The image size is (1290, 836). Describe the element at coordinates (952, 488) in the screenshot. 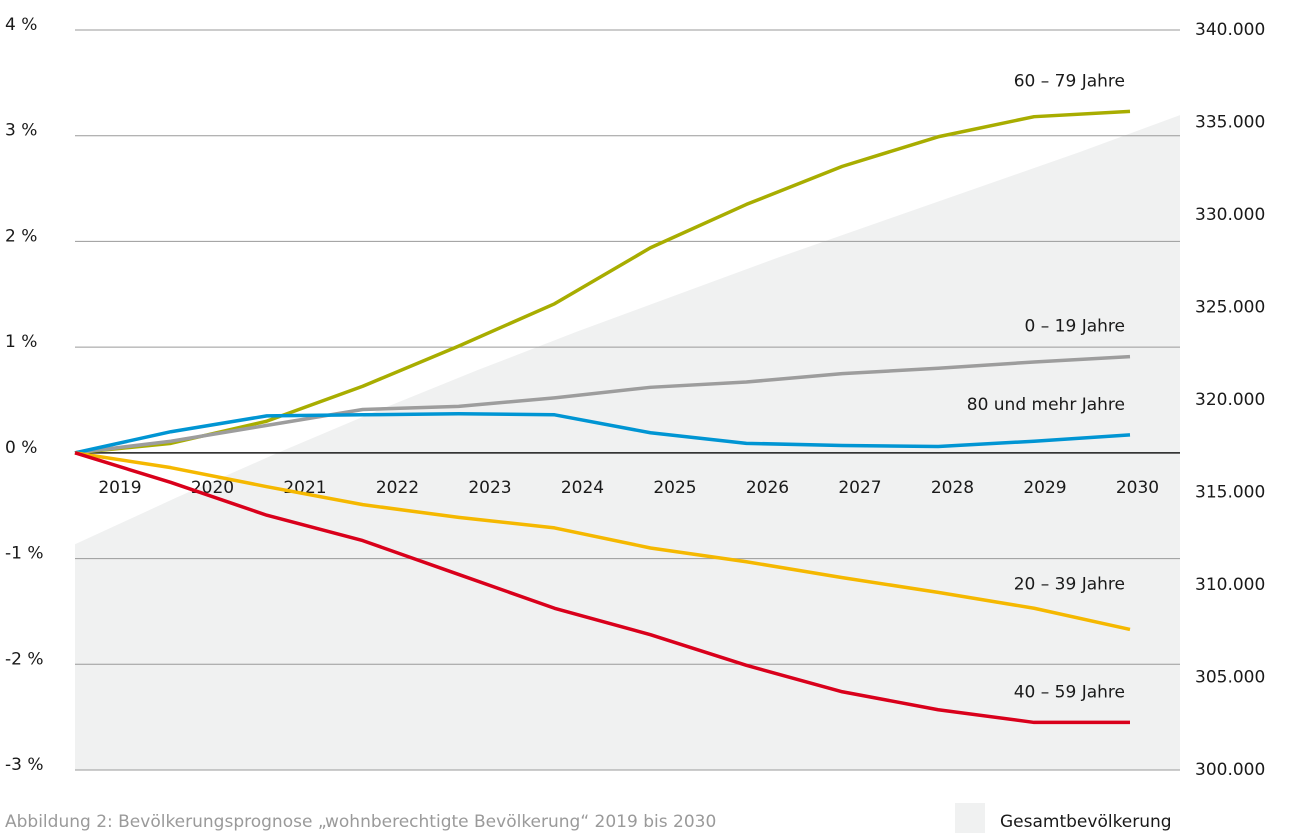

I see `x-tick-label: 2028` at that location.